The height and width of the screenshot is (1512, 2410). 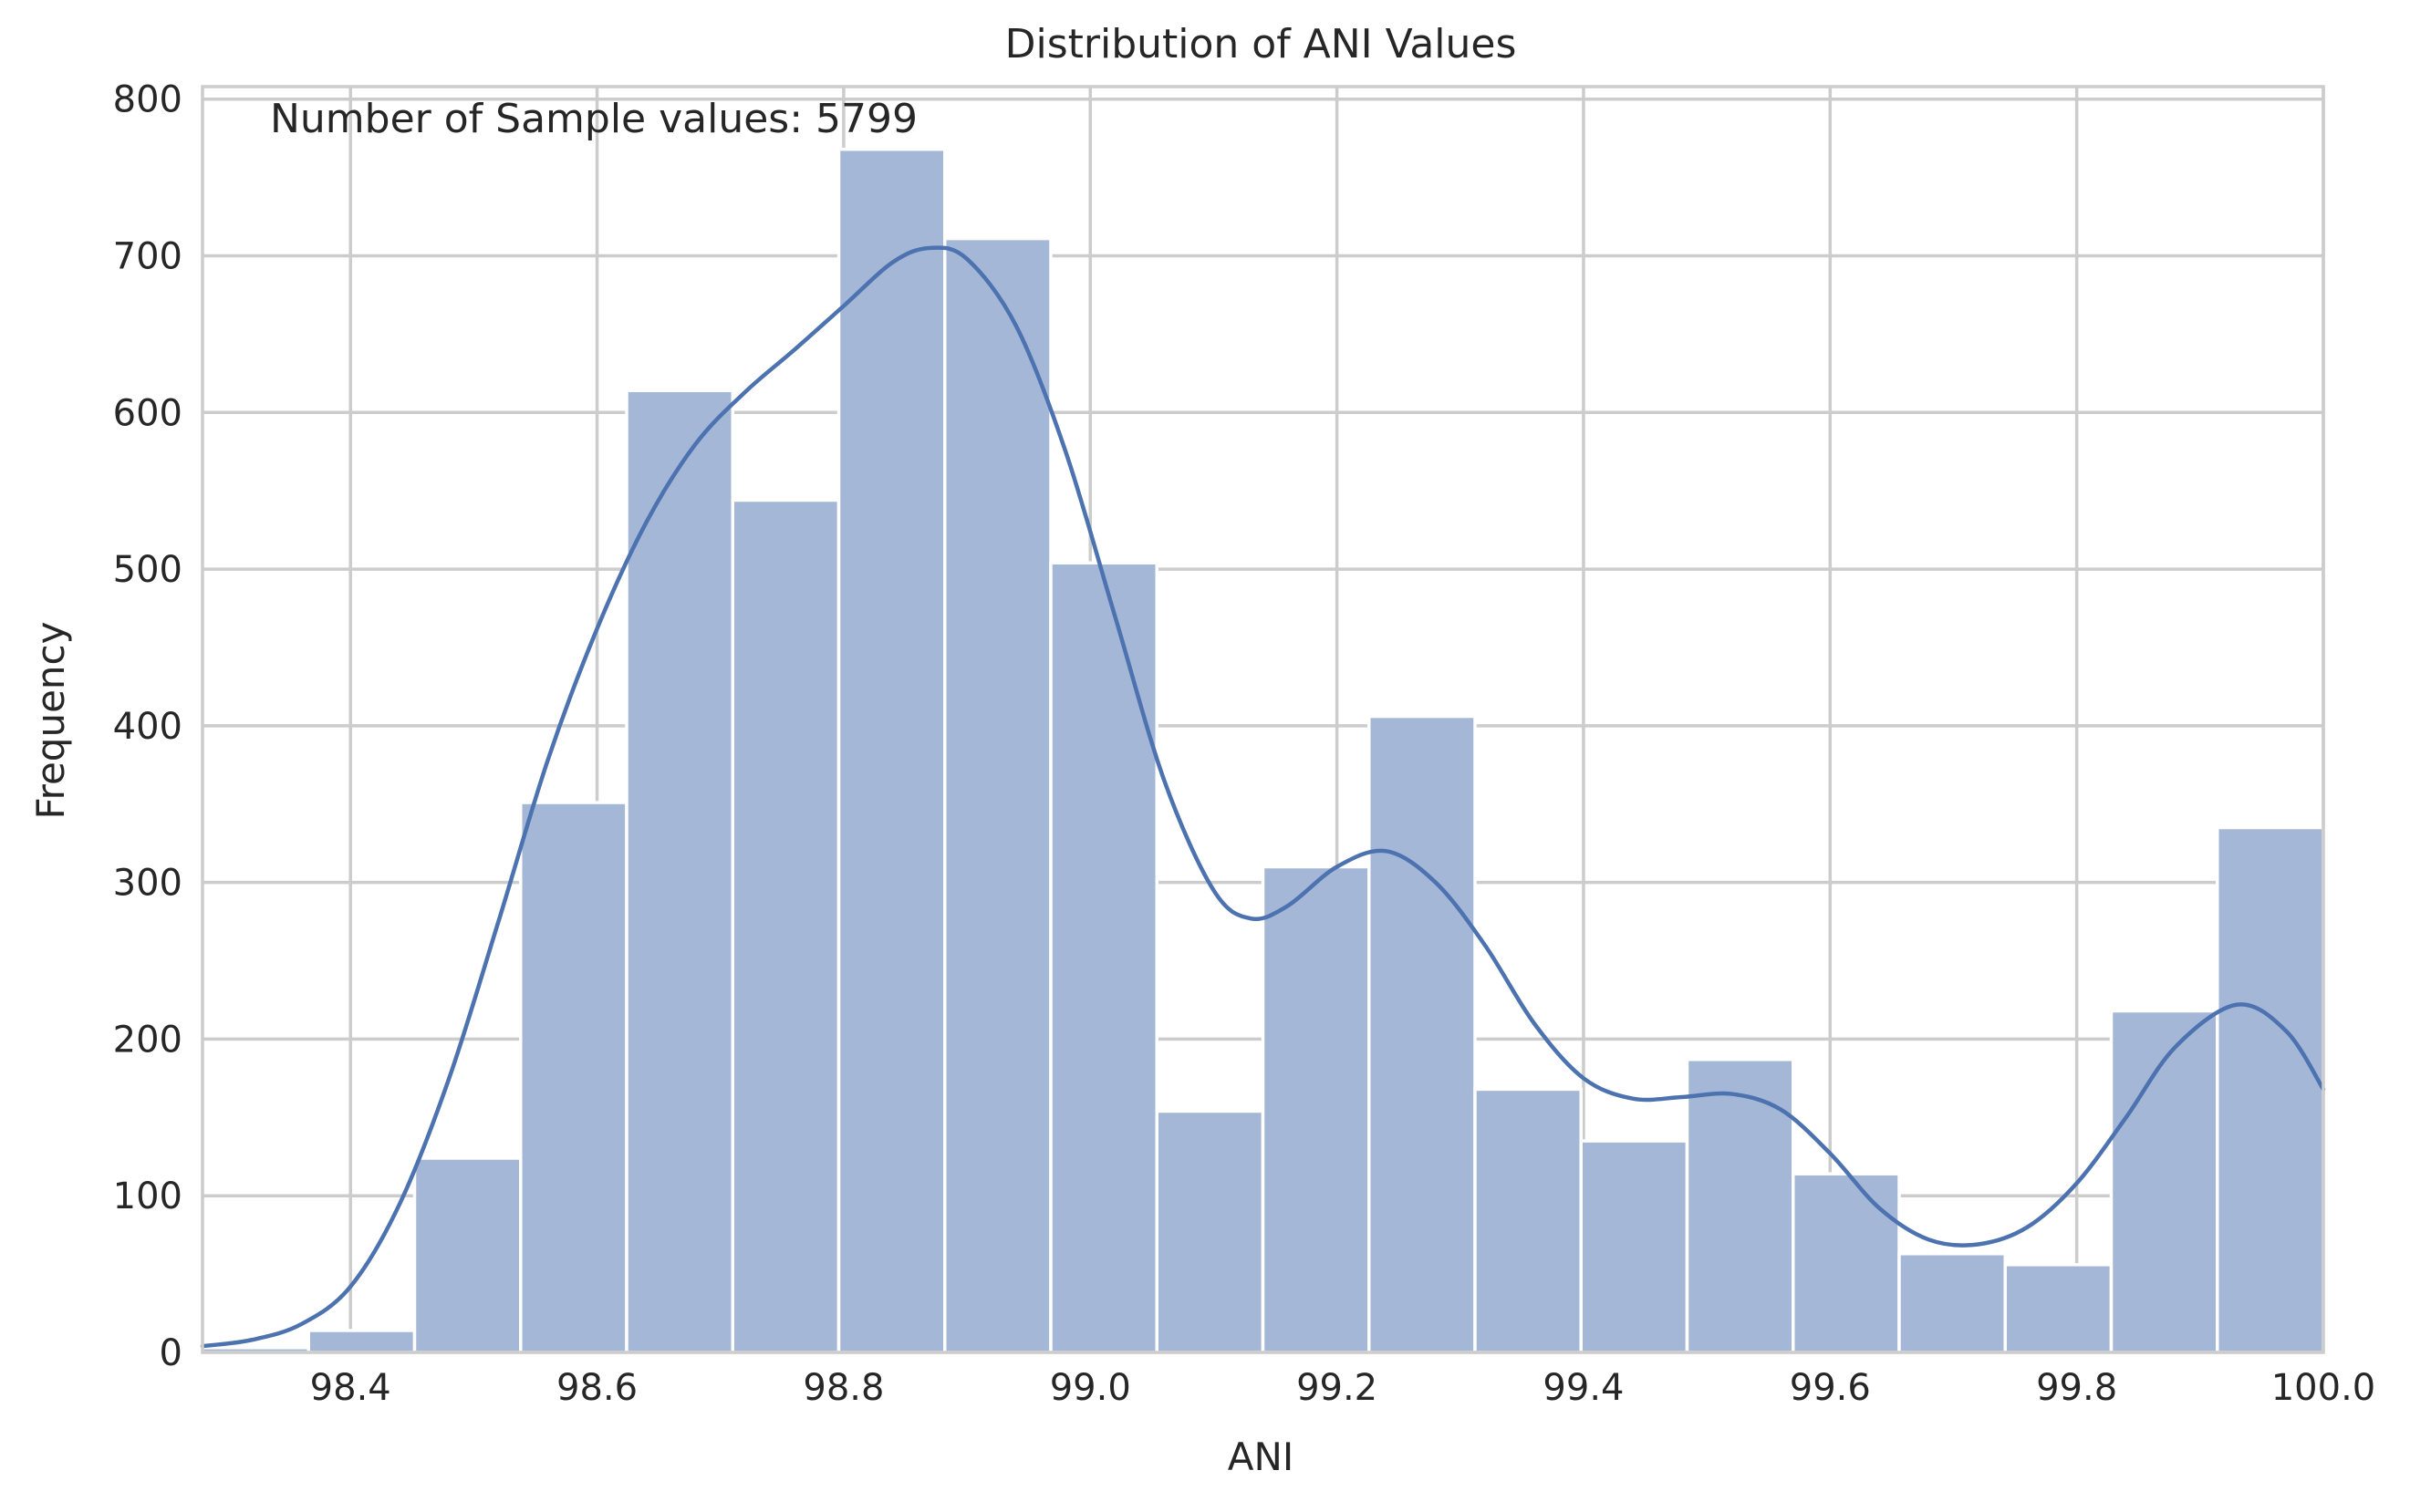 I want to click on x-tick-label: 98.6, so click(x=597, y=1388).